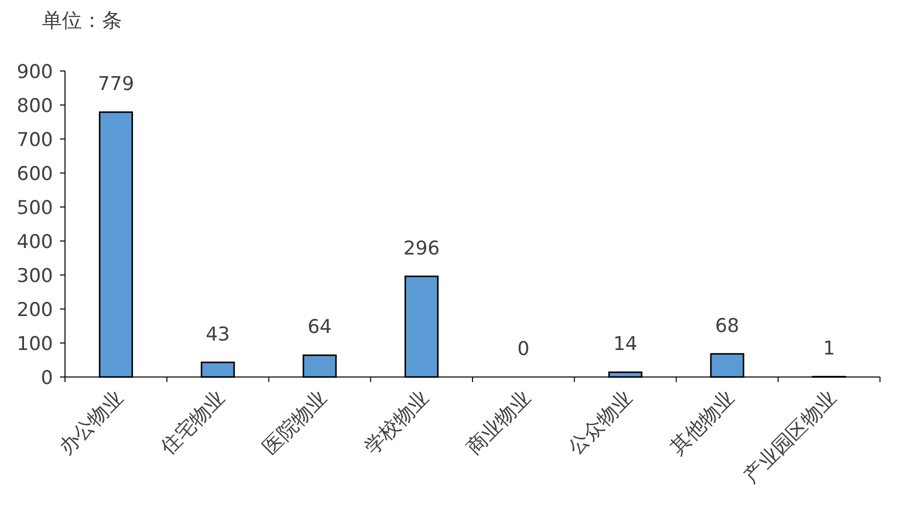  Describe the element at coordinates (625, 344) in the screenshot. I see `data-label: 14` at that location.